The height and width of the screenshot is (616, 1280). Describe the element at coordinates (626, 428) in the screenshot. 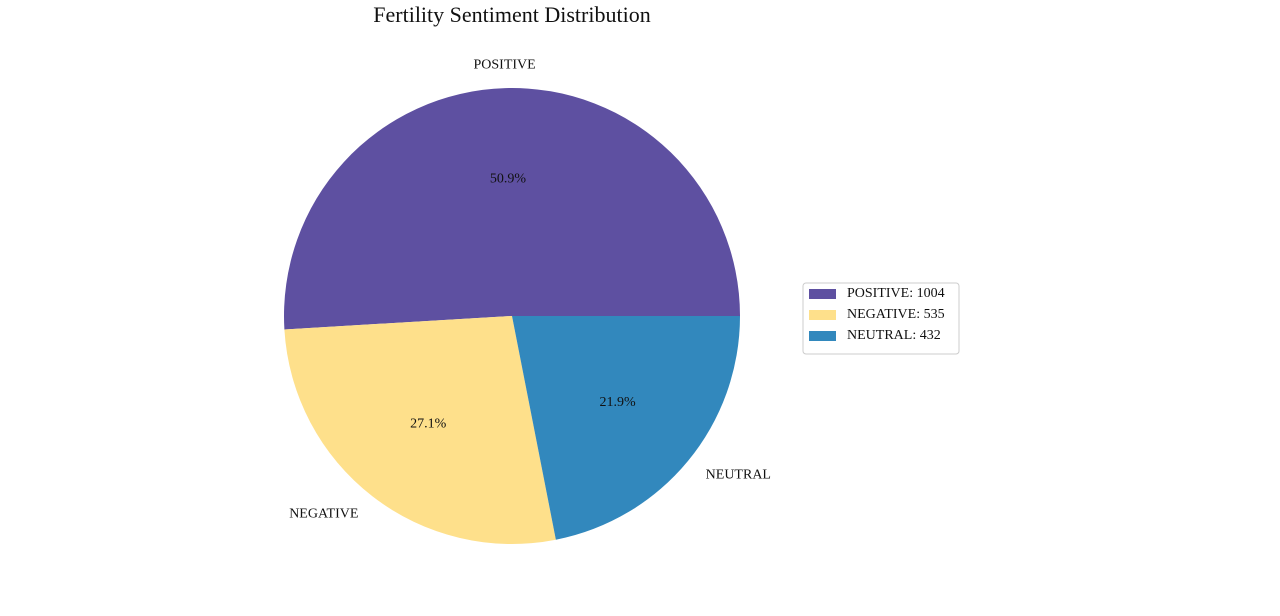

I see `pie-slice-neutral` at that location.